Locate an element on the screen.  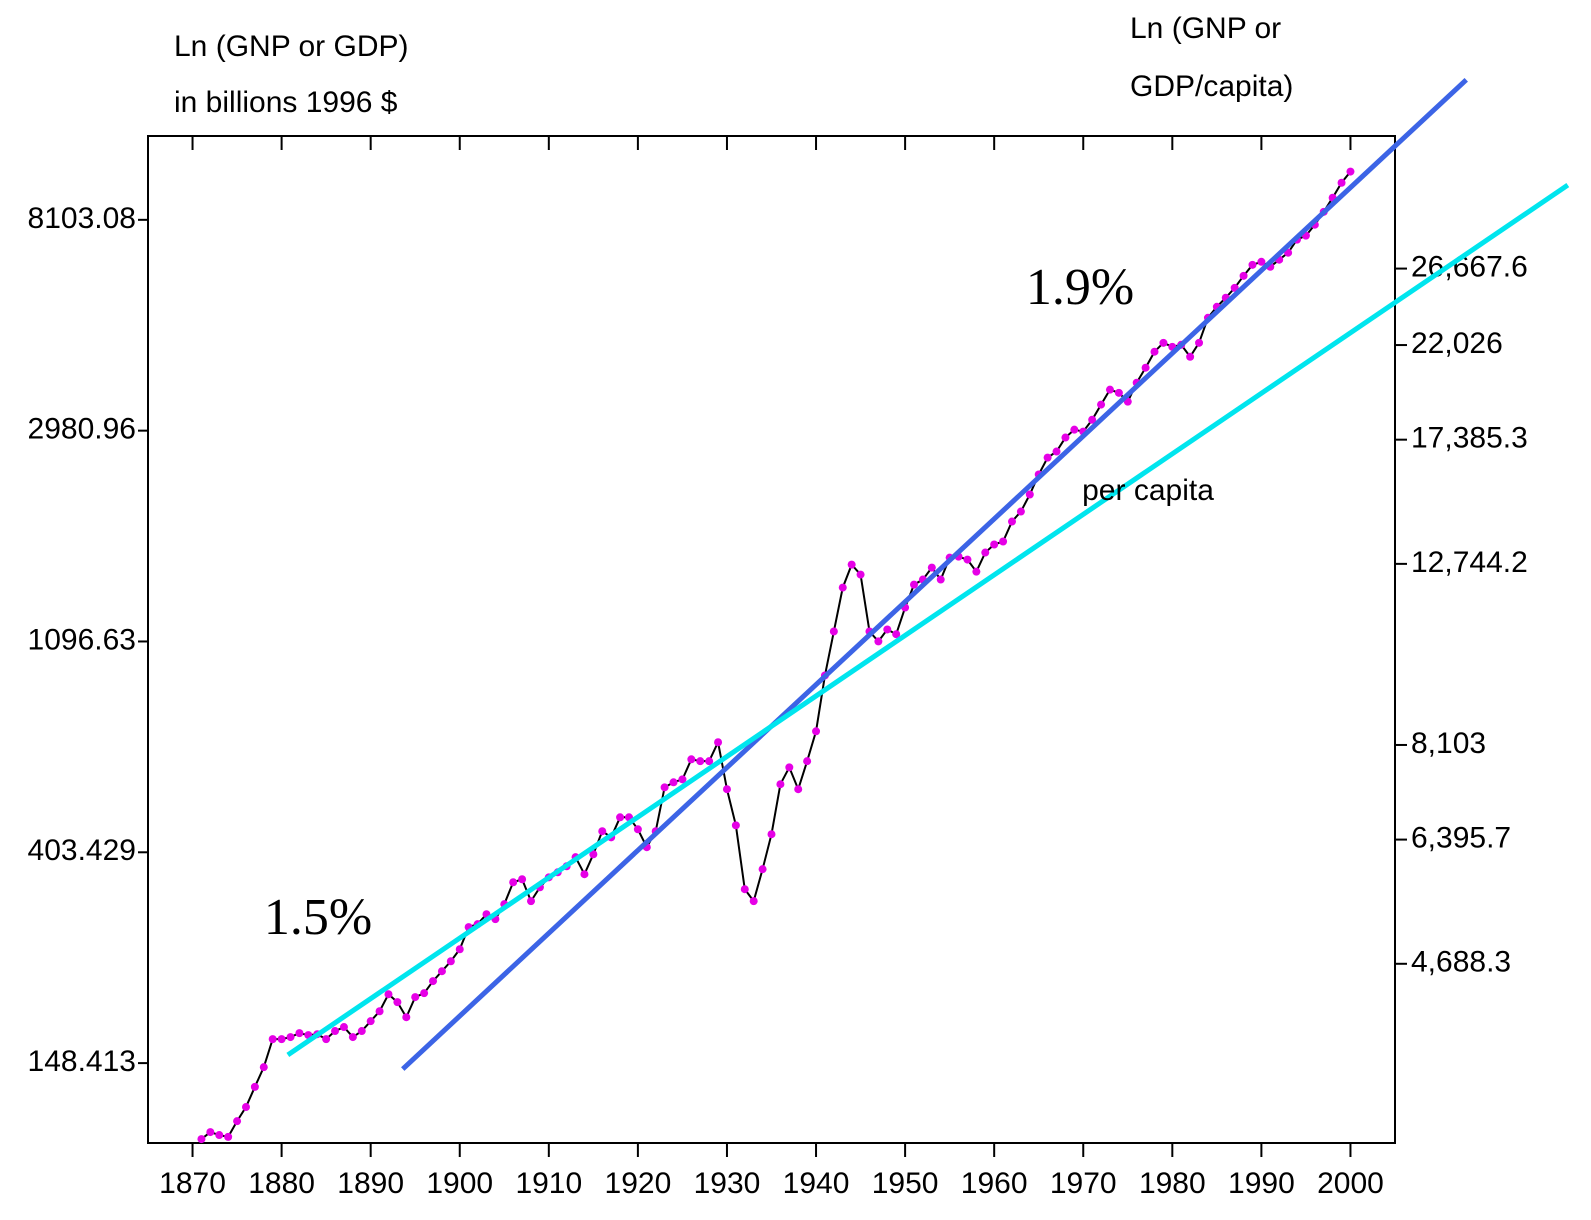
y2-tick-label: 4,688.3 is located at coordinates (1461, 962).